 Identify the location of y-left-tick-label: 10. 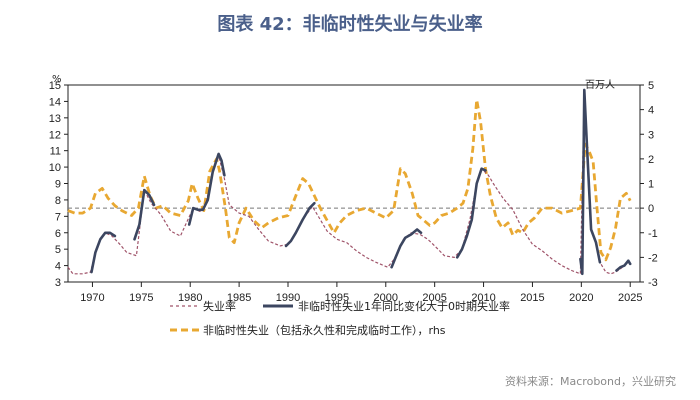
(55, 168).